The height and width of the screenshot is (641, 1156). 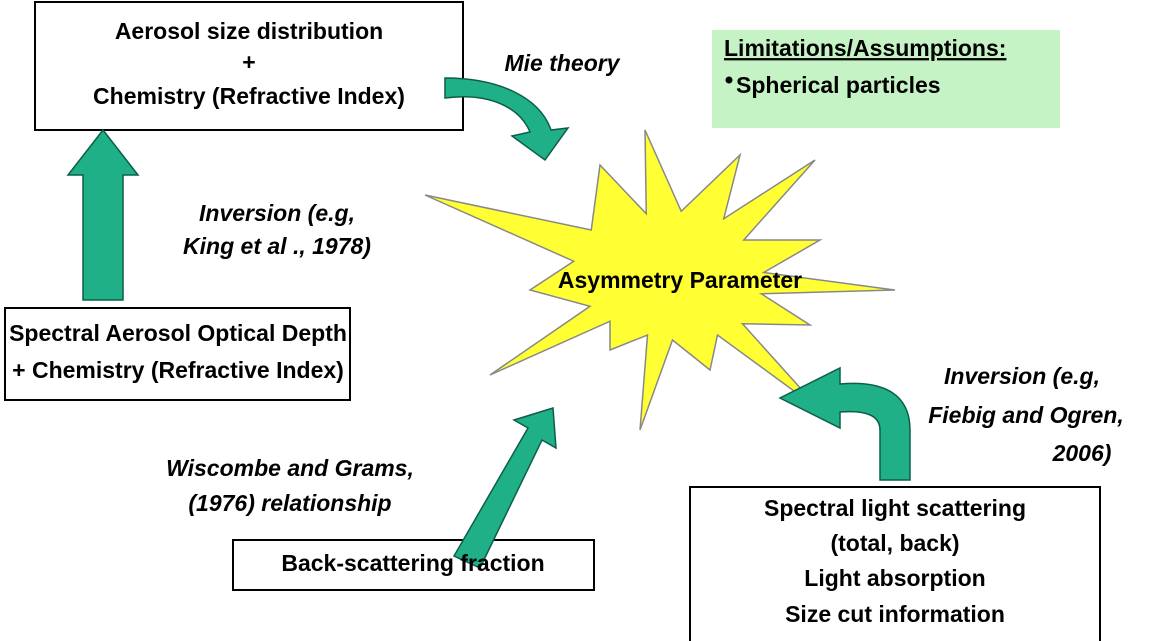 What do you see at coordinates (103, 214) in the screenshot?
I see `up-arrow` at bounding box center [103, 214].